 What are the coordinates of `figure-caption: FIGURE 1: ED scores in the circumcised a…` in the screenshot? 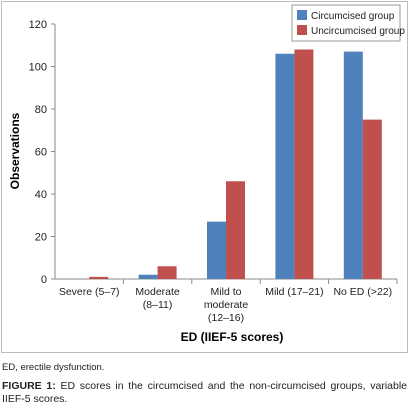 It's located at (204, 393).